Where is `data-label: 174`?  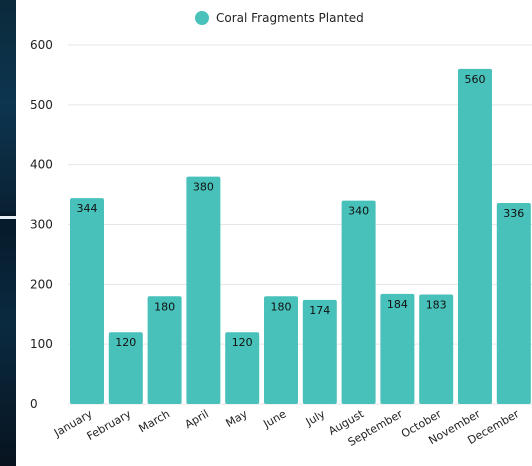
data-label: 174 is located at coordinates (319, 310).